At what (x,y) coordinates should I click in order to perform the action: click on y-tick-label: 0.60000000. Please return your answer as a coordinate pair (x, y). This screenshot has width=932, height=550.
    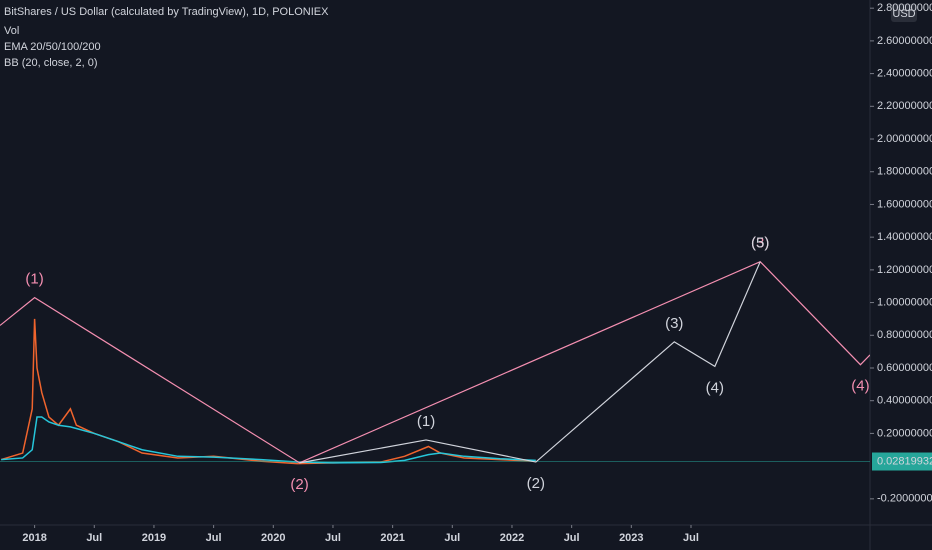
    Looking at the image, I should click on (904, 368).